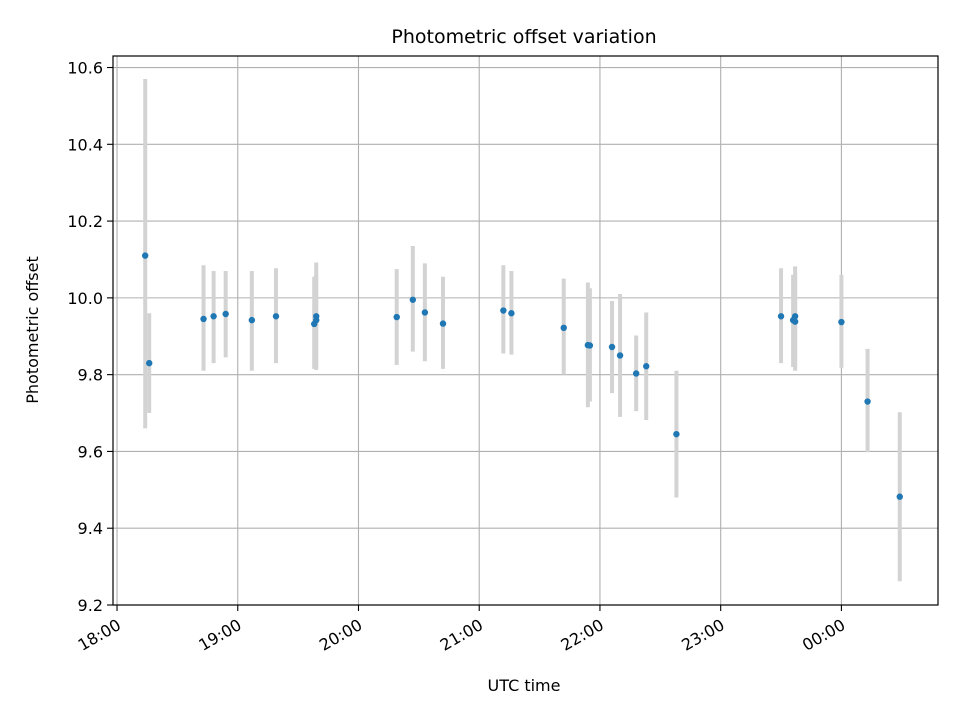  I want to click on y-tick-label: 10.4, so click(85, 144).